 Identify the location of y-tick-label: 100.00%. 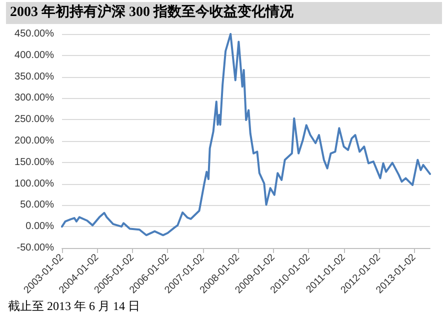
(34, 184).